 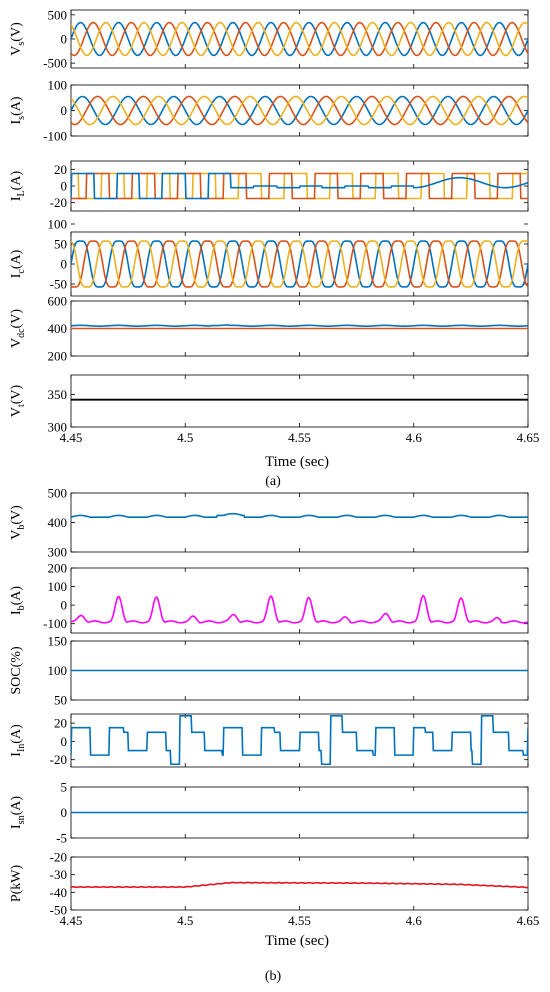 I want to click on y-tick-label: -500, so click(x=55, y=63).